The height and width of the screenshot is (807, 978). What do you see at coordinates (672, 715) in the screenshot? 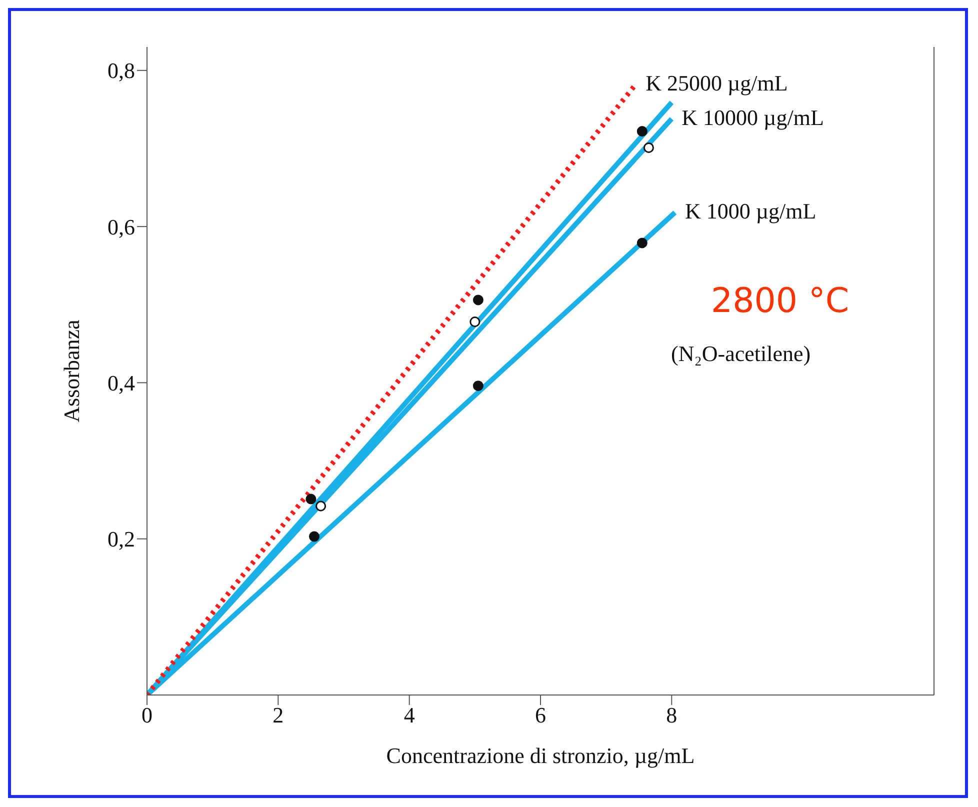
I see `x-tick-label: 8` at bounding box center [672, 715].